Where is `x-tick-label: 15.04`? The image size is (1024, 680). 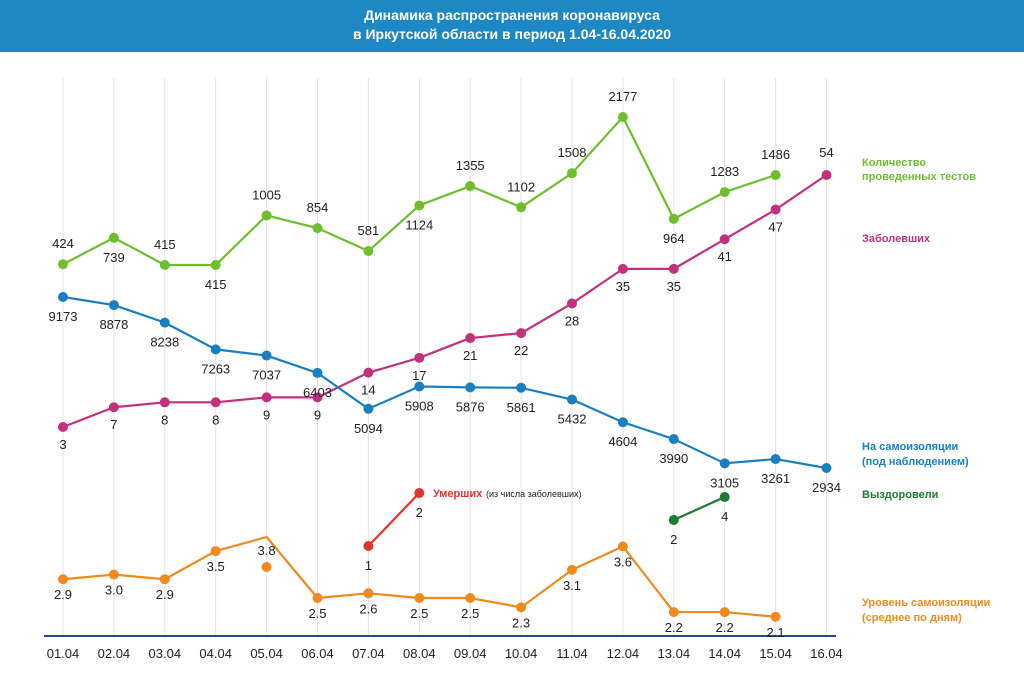 x-tick-label: 15.04 is located at coordinates (775, 653).